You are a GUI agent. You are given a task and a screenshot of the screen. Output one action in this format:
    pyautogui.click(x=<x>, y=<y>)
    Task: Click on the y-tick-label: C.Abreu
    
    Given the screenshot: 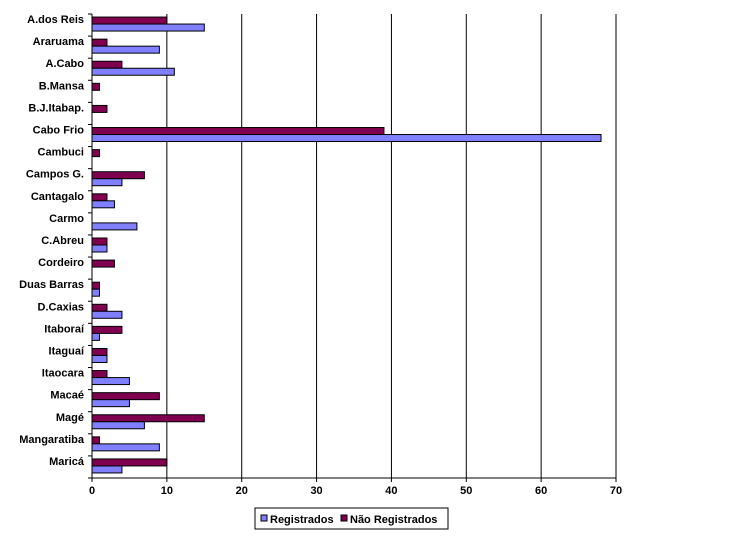 What is the action you would take?
    pyautogui.click(x=62, y=241)
    